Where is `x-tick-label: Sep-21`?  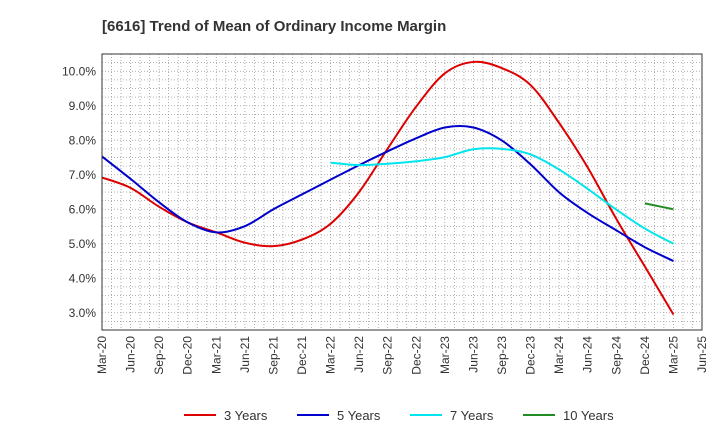 x-tick-label: Sep-21 is located at coordinates (273, 355).